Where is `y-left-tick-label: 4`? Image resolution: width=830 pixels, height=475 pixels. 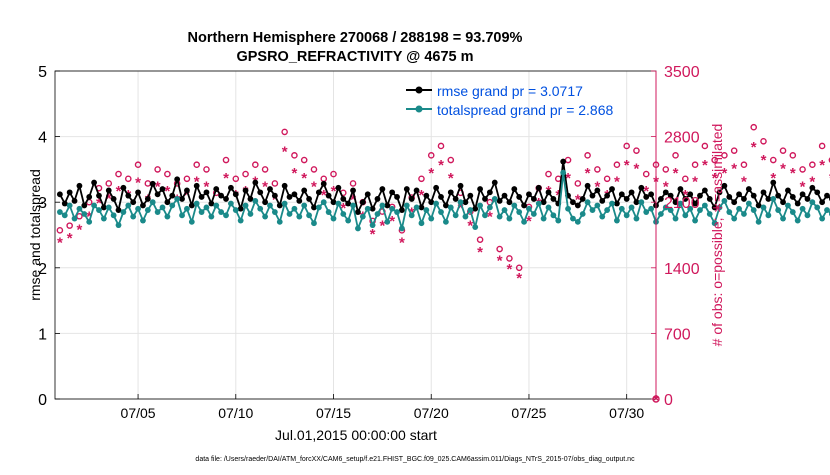
y-left-tick-label: 4 is located at coordinates (42, 138).